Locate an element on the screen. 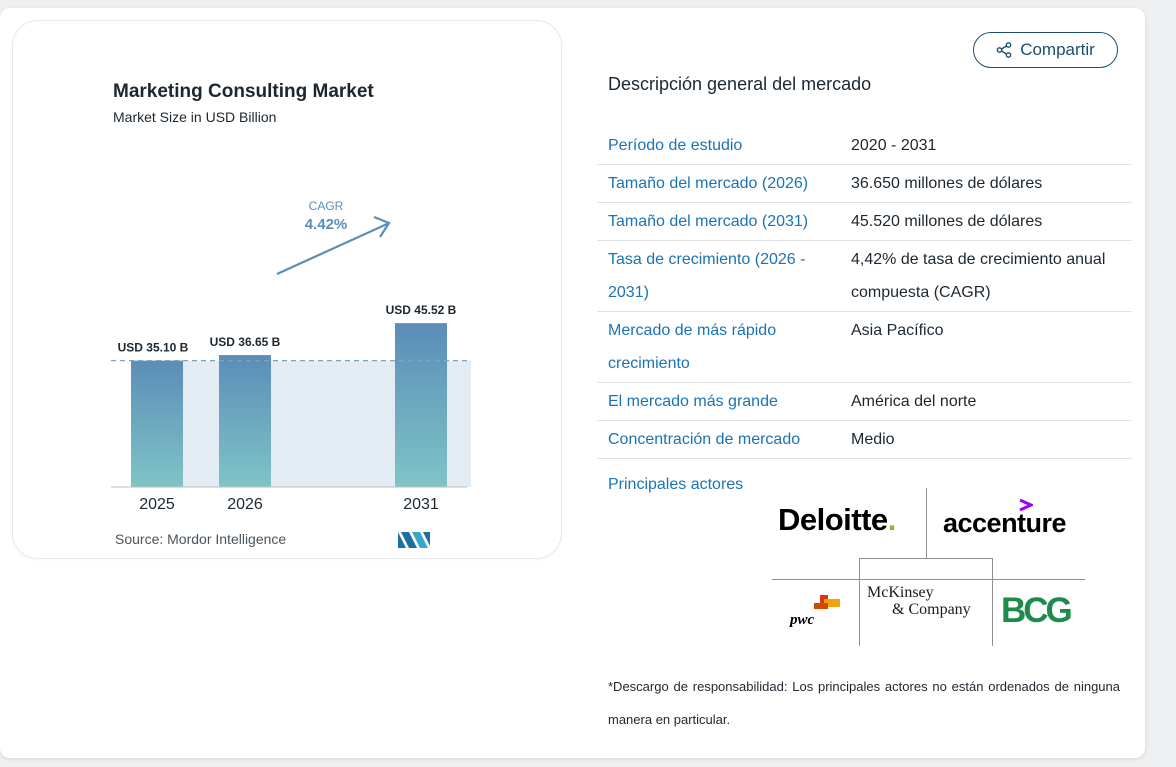 The image size is (1176, 767). table-row: Concentración de mercado Medio is located at coordinates (864, 439).